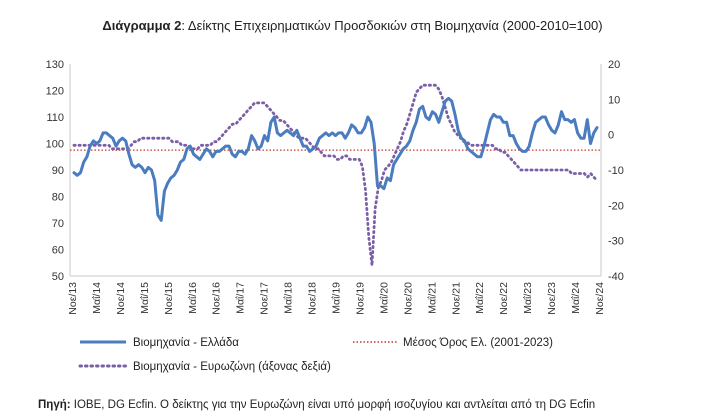 Image resolution: width=705 pixels, height=418 pixels. I want to click on y-left-tick-label: 100, so click(55, 145).